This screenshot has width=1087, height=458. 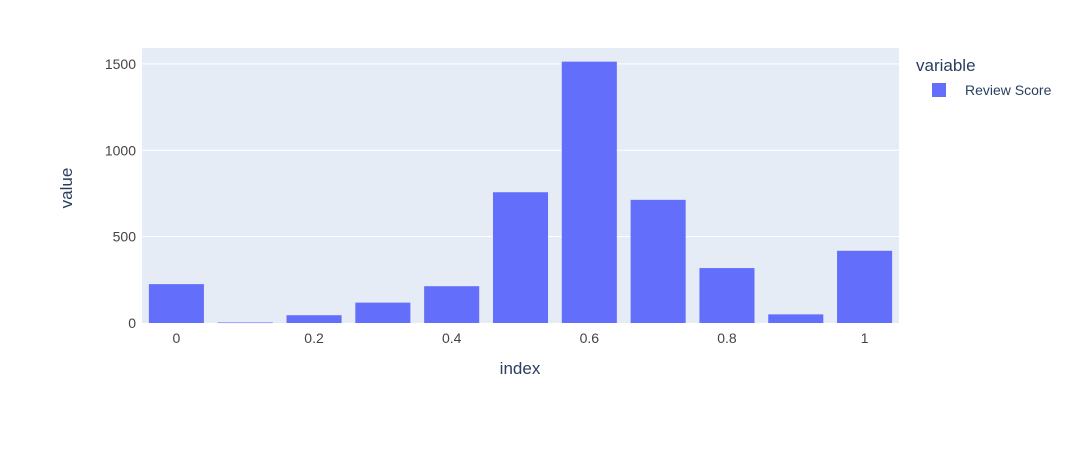 What do you see at coordinates (314, 338) in the screenshot?
I see `x-tick-label: 0.2` at bounding box center [314, 338].